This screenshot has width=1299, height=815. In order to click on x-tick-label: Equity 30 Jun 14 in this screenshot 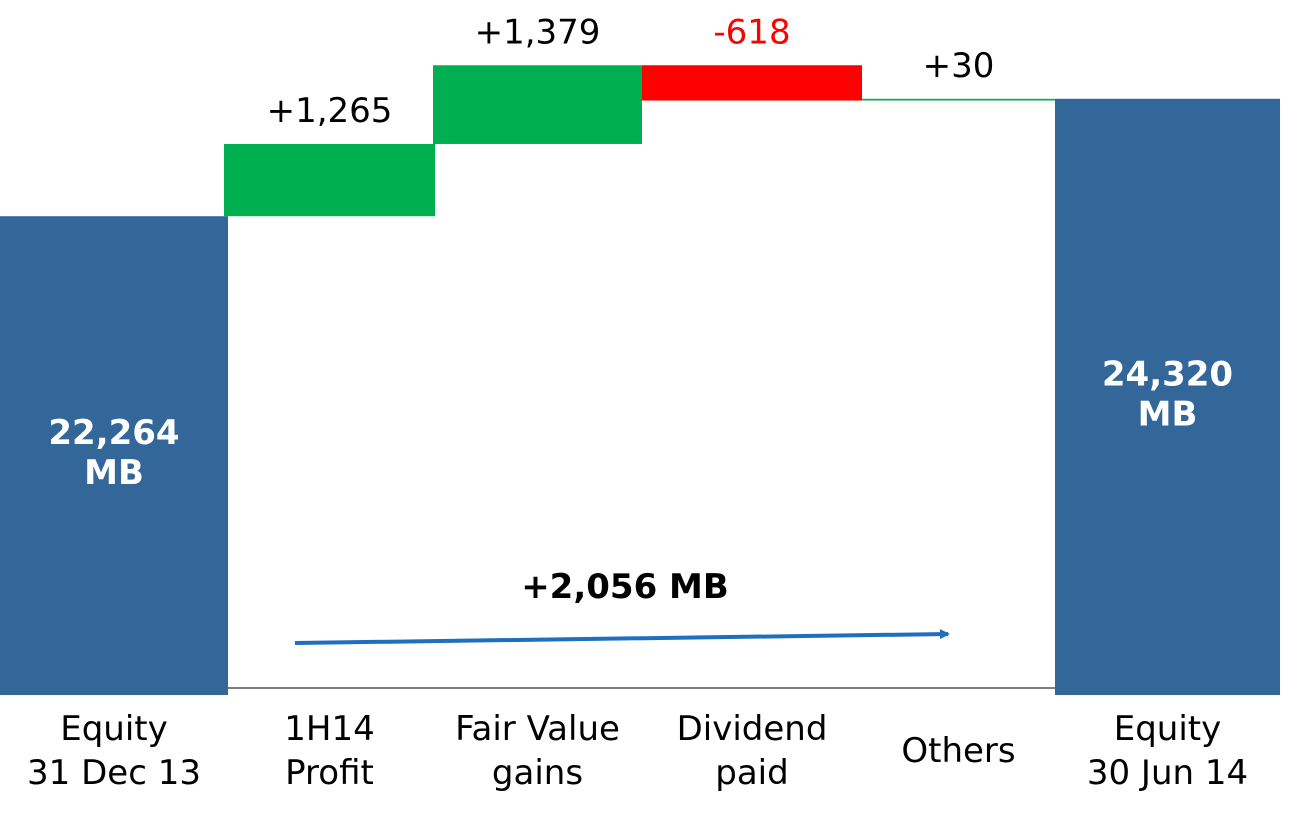, I will do `click(1167, 751)`.